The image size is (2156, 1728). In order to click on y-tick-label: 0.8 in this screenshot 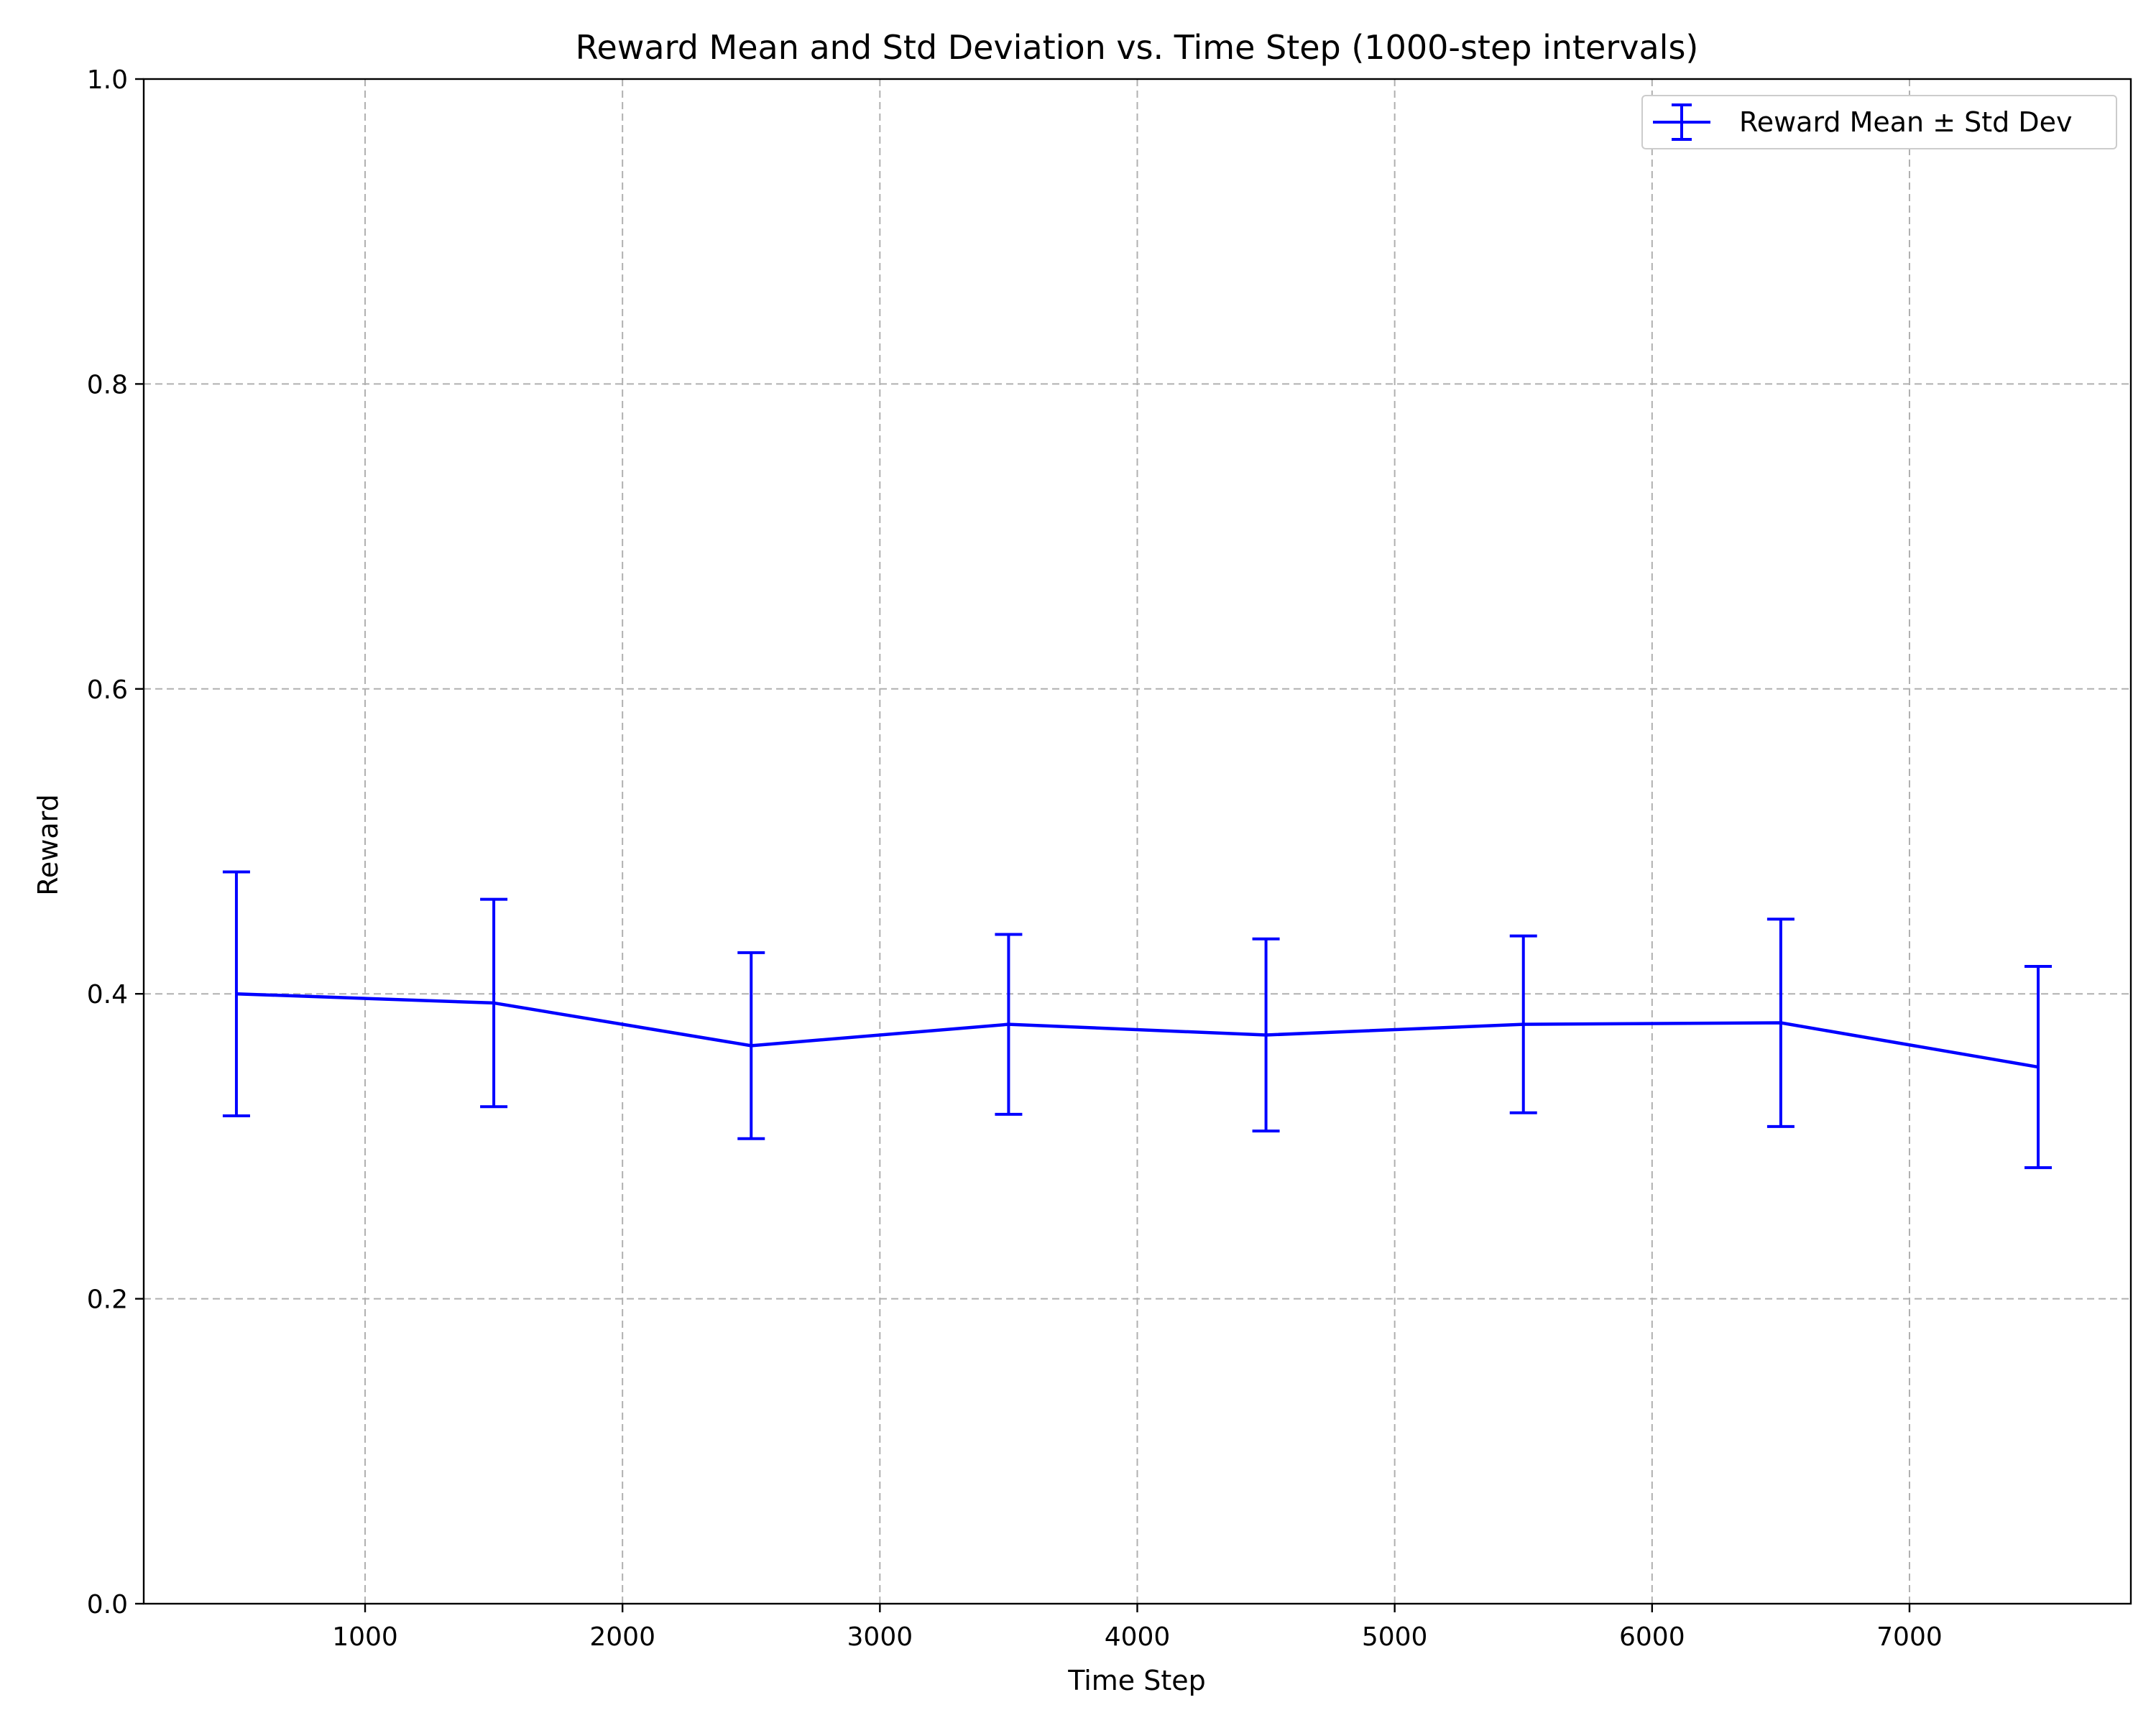, I will do `click(108, 384)`.